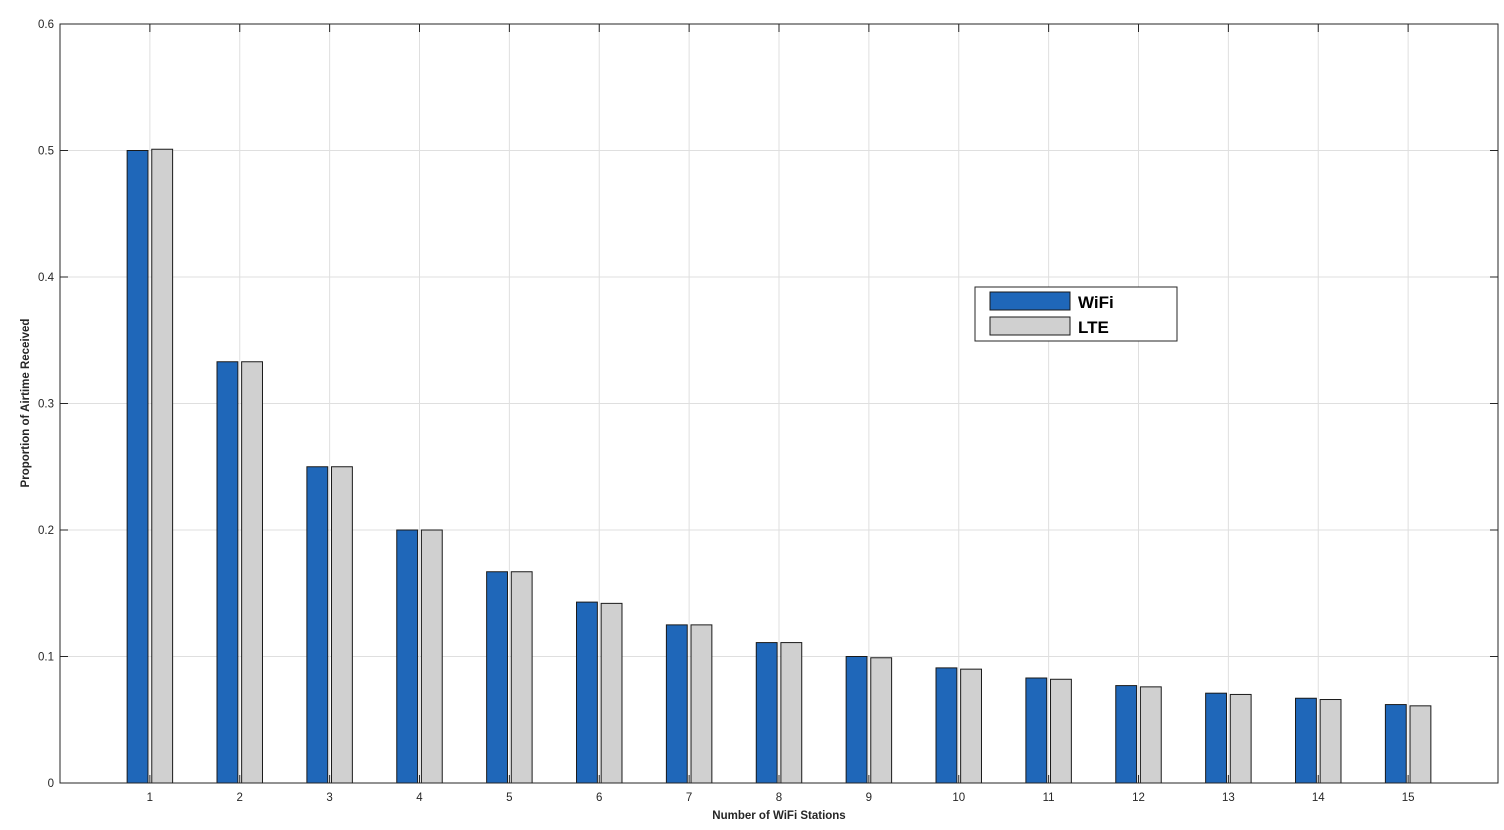 The image size is (1504, 830). I want to click on legend-label-wifi: WiFi, so click(1096, 302).